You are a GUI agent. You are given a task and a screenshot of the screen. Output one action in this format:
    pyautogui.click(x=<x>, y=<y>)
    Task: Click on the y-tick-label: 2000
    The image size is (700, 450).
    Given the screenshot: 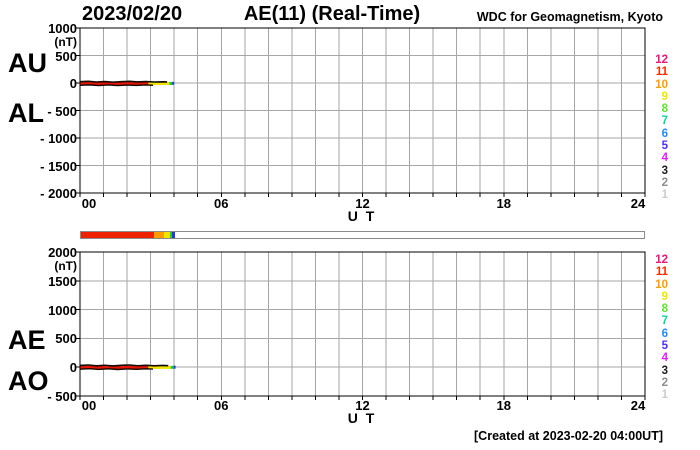 What is the action you would take?
    pyautogui.click(x=62, y=252)
    